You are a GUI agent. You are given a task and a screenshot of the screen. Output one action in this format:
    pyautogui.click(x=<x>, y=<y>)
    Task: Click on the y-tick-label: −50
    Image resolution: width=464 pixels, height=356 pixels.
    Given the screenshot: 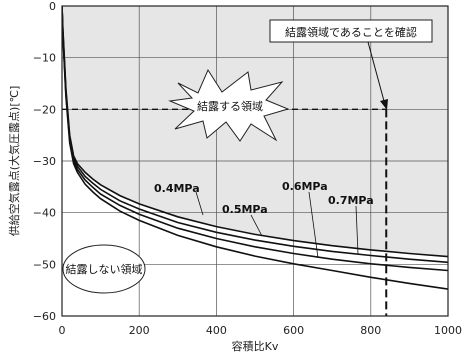 What is the action you would take?
    pyautogui.click(x=44, y=264)
    